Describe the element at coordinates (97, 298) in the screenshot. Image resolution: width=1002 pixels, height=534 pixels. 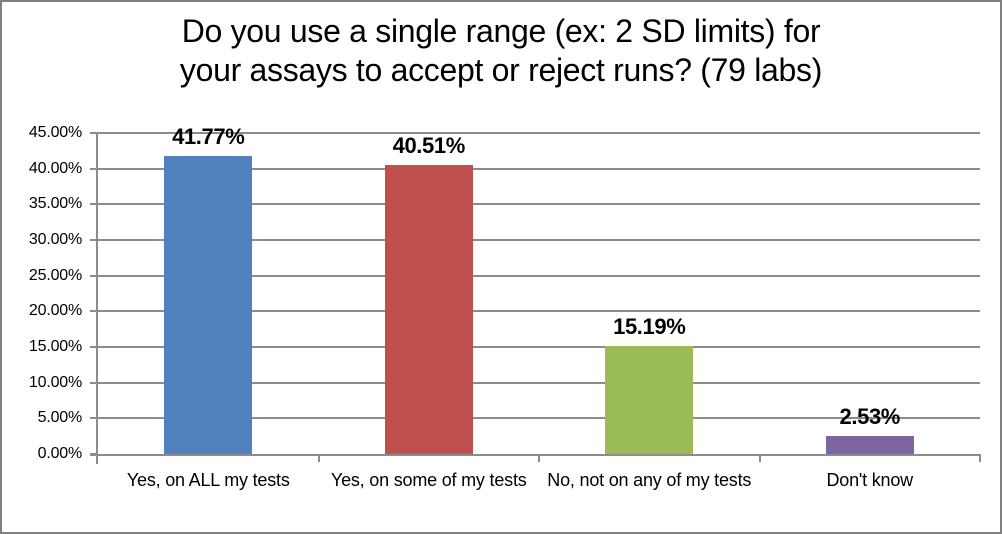
I see `y-axis-line` at that location.